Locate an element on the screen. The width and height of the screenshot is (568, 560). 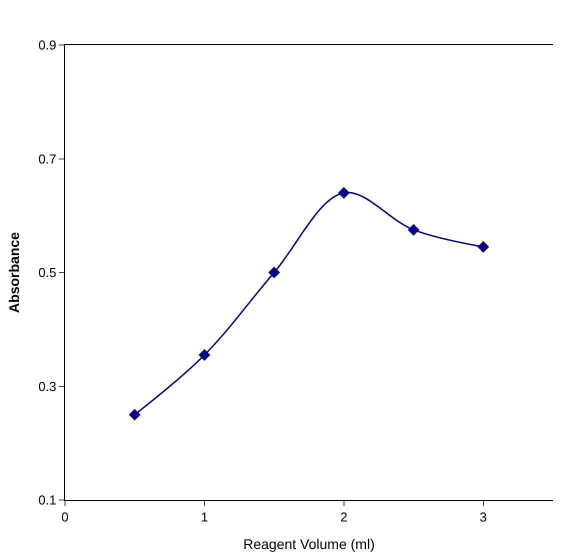
y-tick-label: 0.7 is located at coordinates (47, 158).